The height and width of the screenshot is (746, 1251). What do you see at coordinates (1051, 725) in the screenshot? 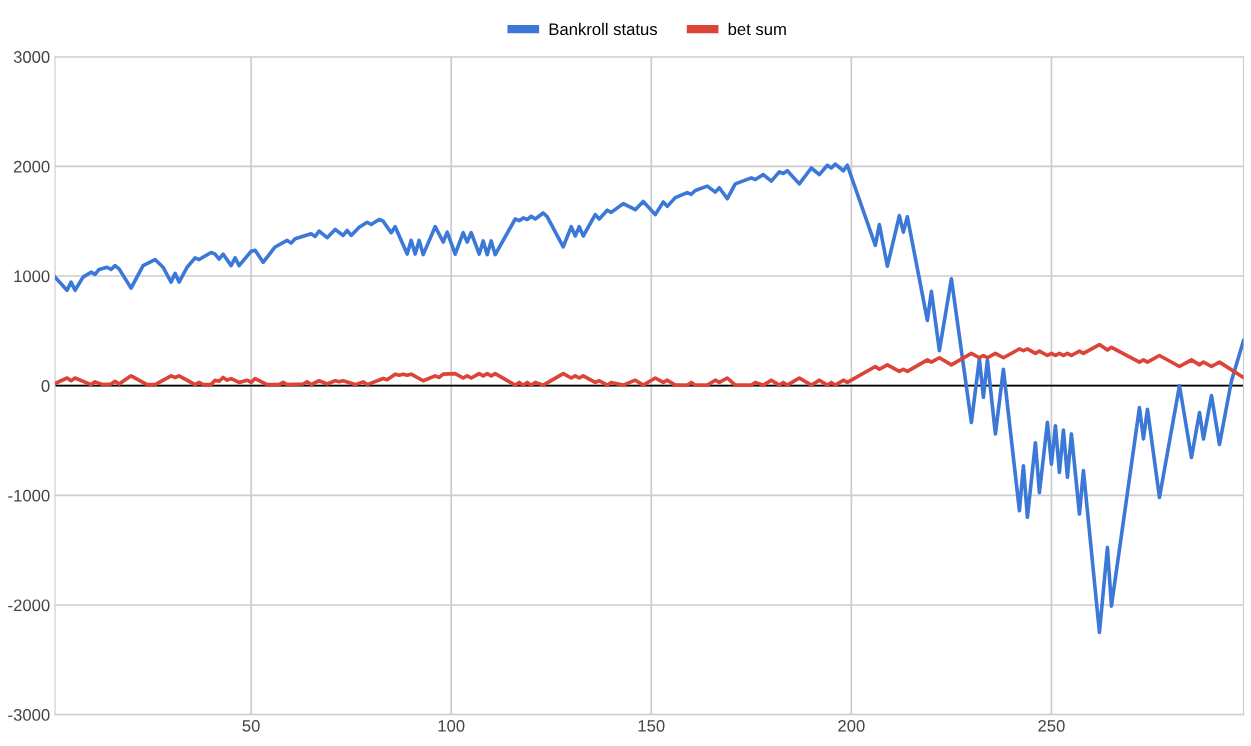
I see `x-tick-label: 250` at bounding box center [1051, 725].